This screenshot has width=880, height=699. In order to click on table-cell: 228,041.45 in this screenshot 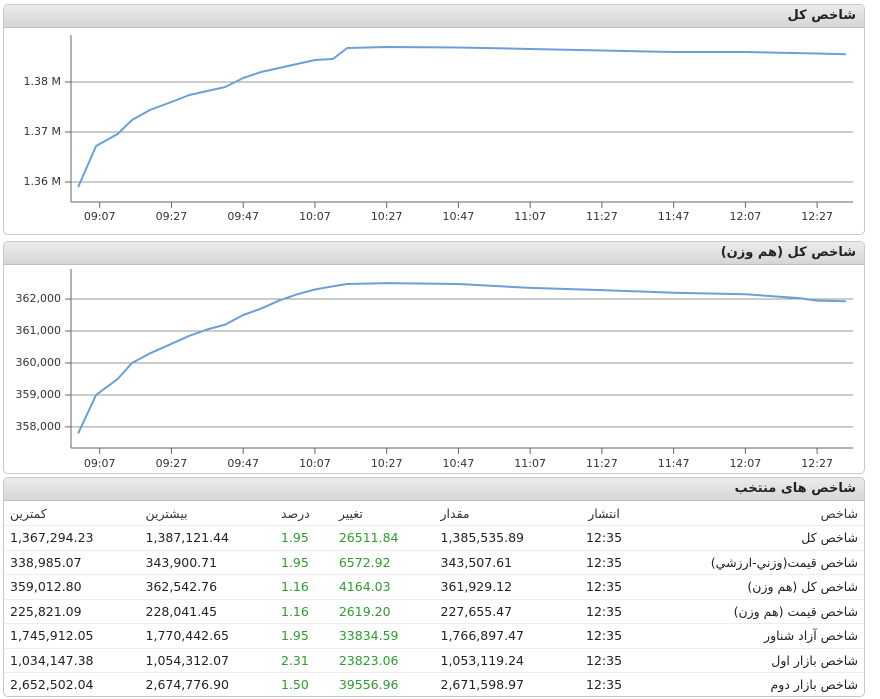, I will do `click(207, 611)`.